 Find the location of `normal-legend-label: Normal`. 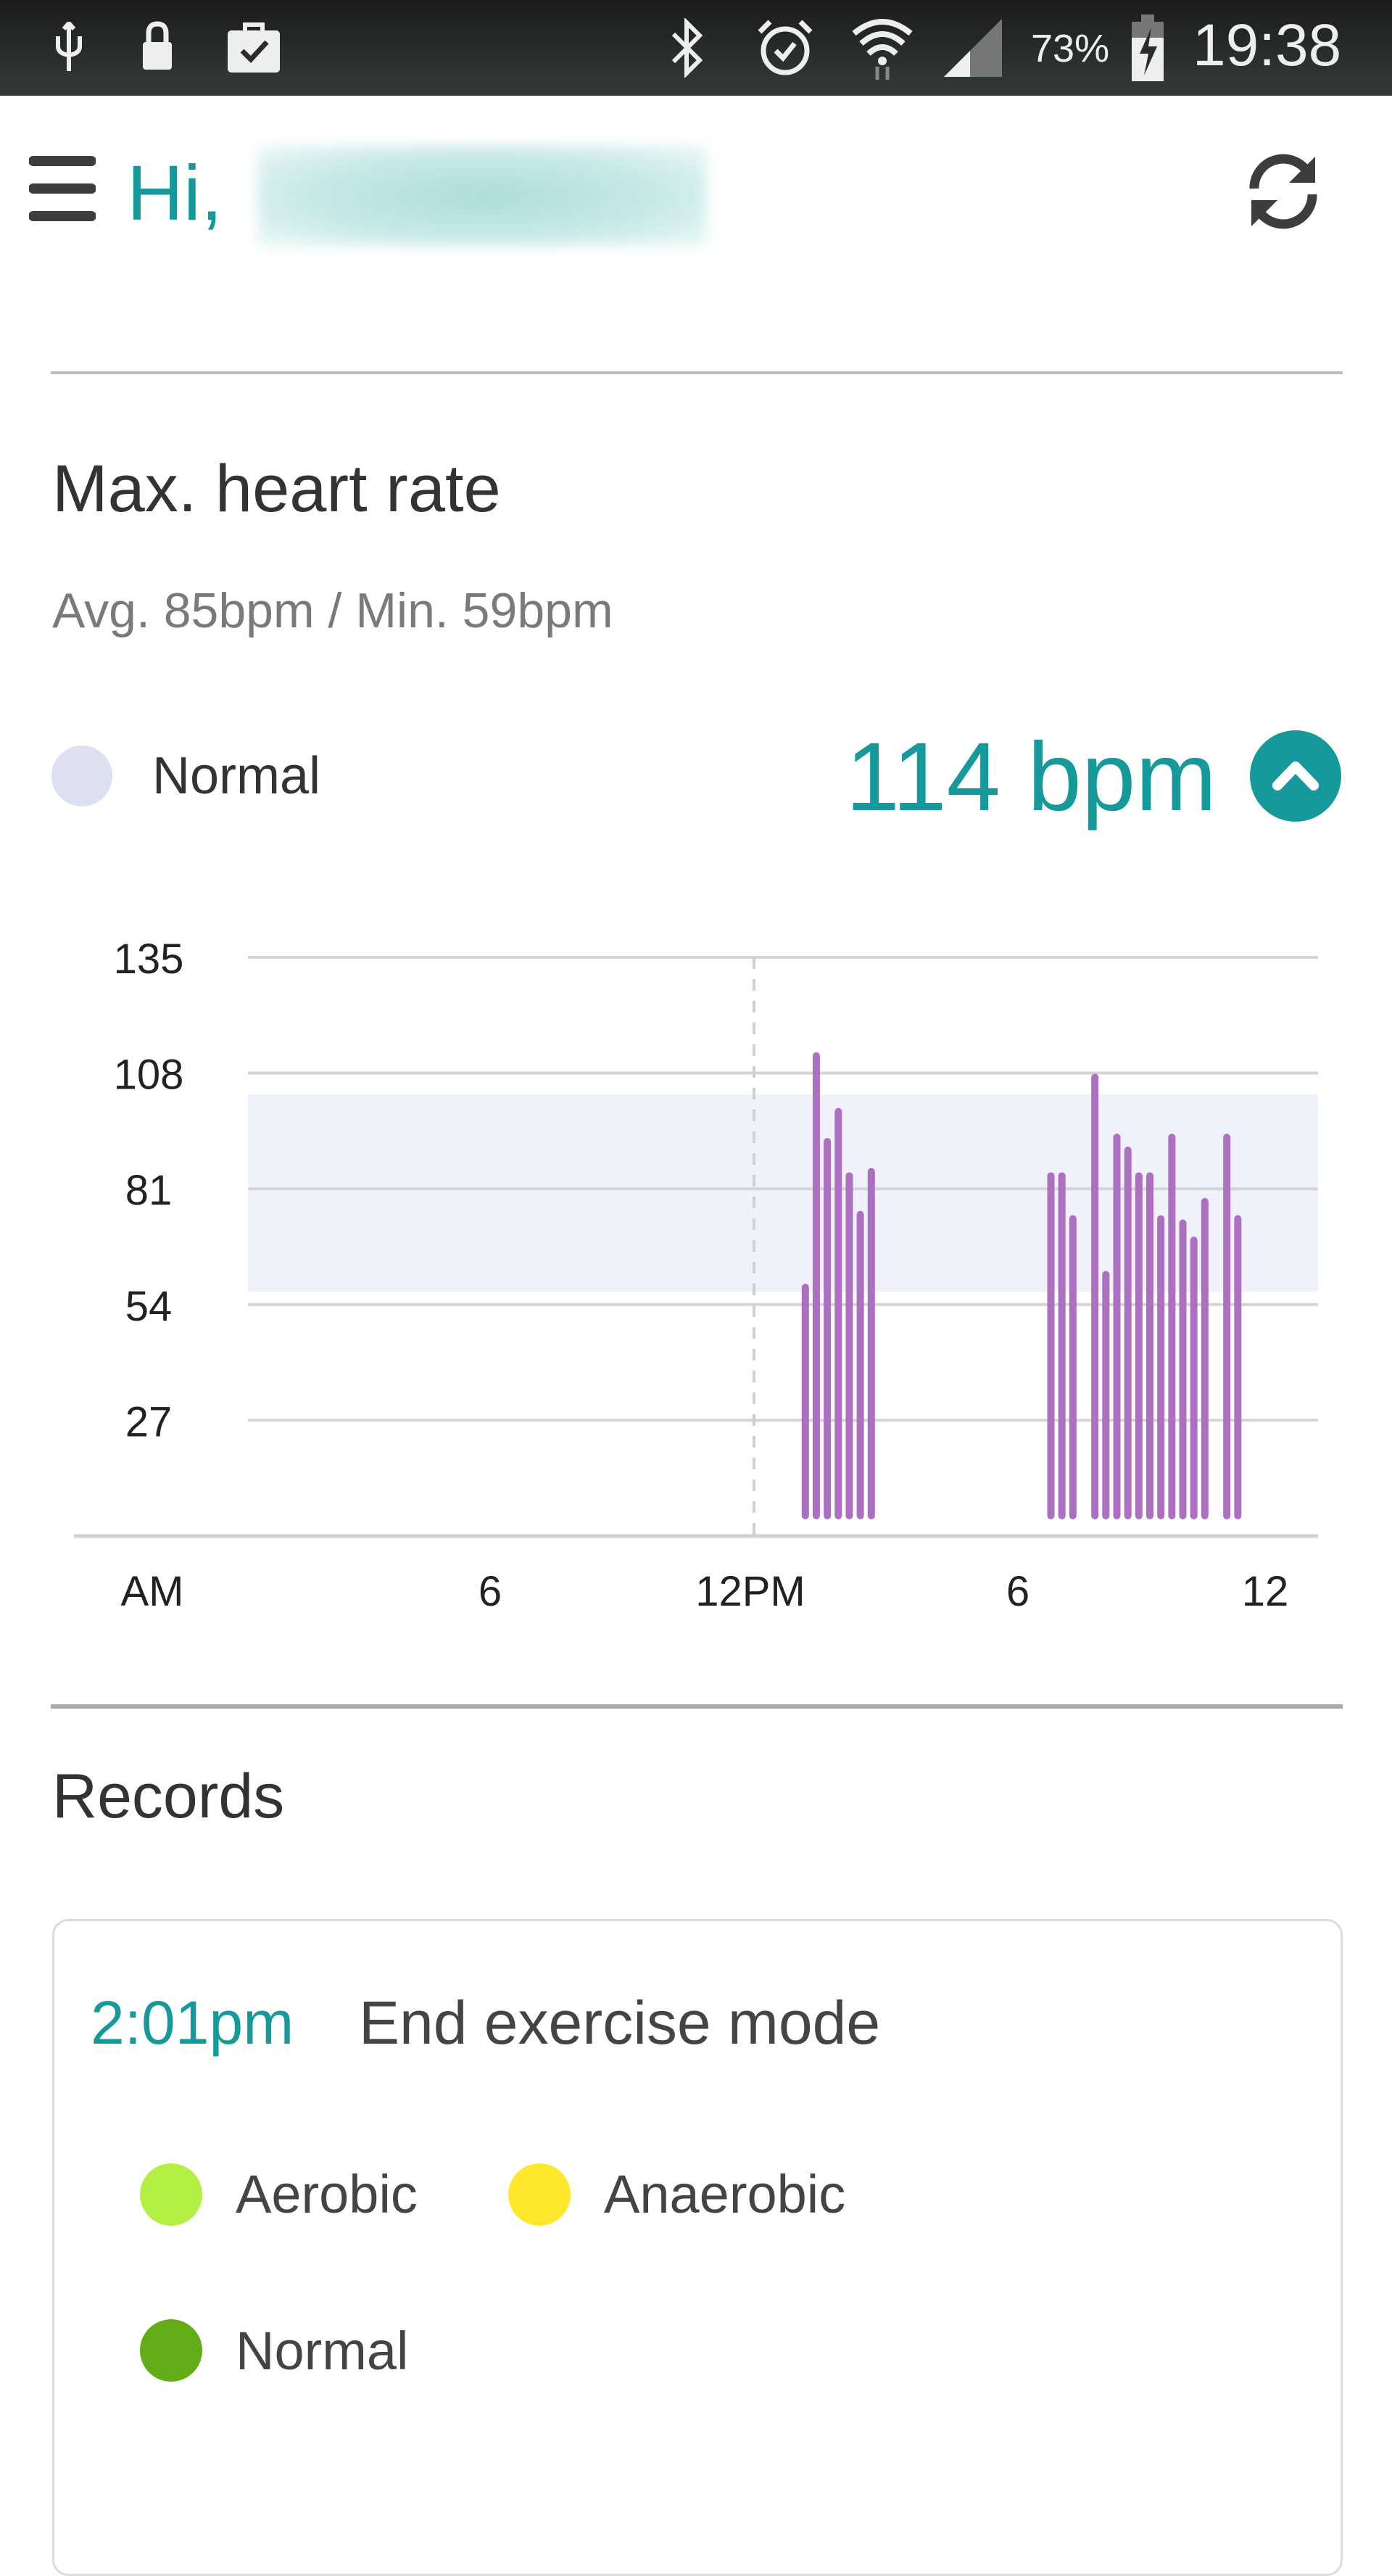

normal-legend-label: Normal is located at coordinates (237, 776).